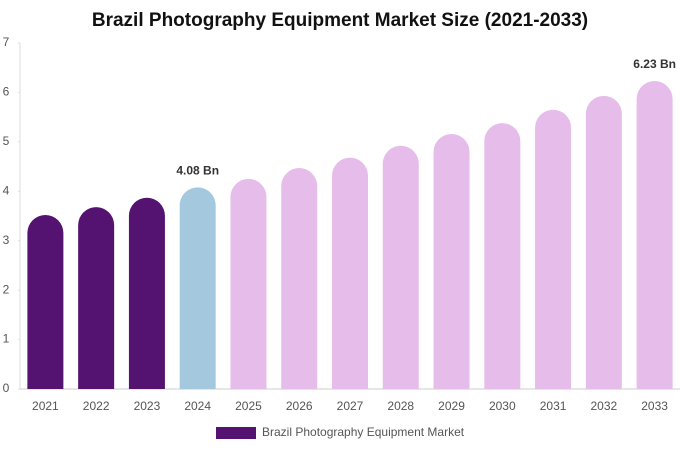 Image resolution: width=680 pixels, height=450 pixels. What do you see at coordinates (603, 406) in the screenshot?
I see `x-tick-label: 2032` at bounding box center [603, 406].